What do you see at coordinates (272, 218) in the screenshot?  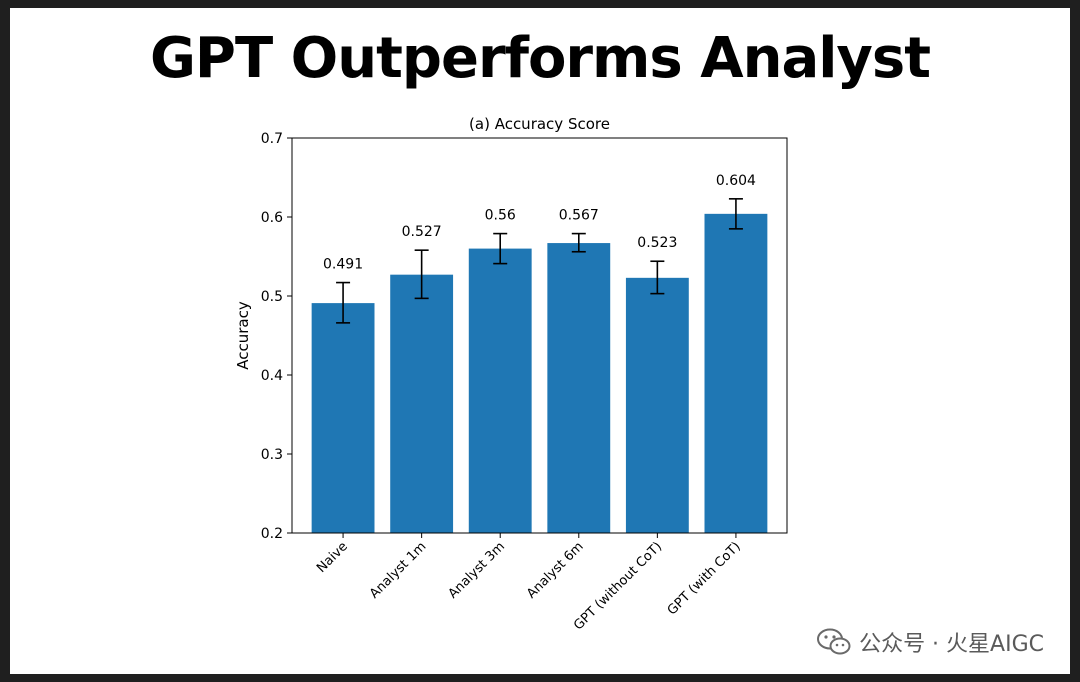 I see `y-tick-label: 0.6` at bounding box center [272, 218].